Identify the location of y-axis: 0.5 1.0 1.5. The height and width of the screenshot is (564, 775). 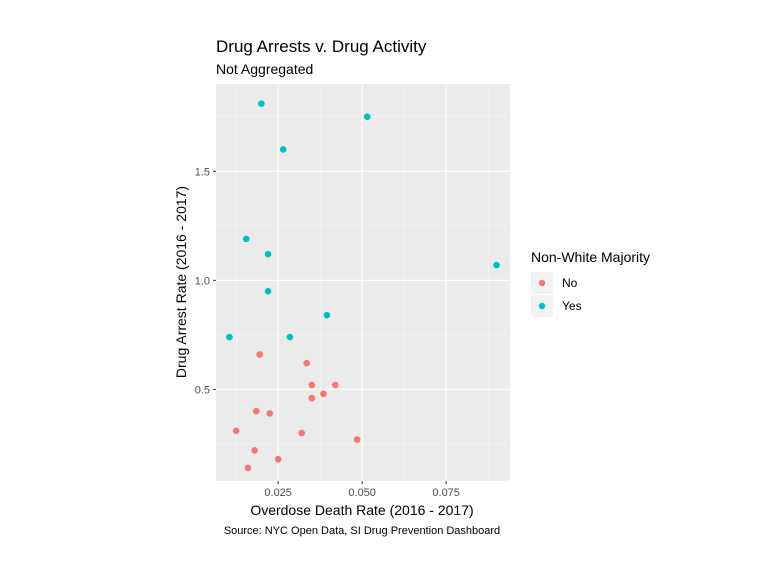
(205, 281).